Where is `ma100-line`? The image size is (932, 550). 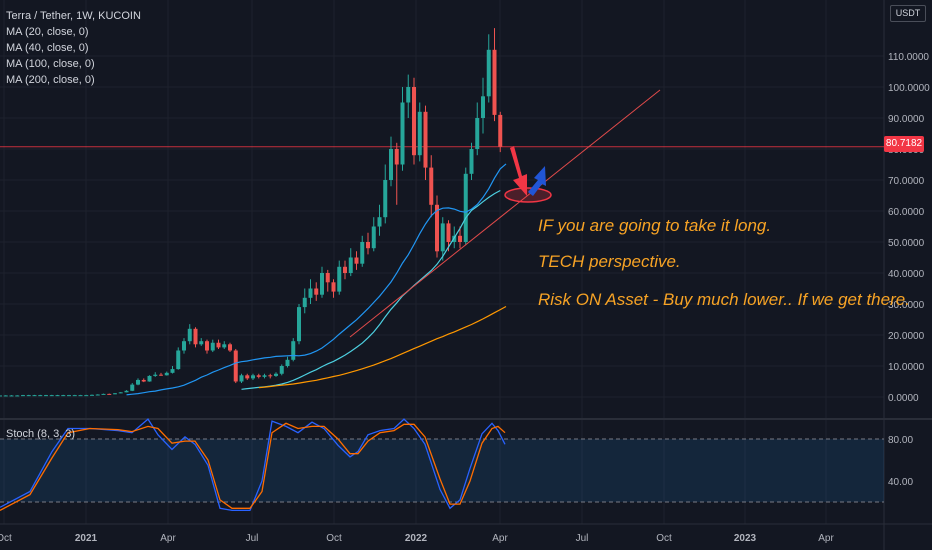
ma100-line is located at coordinates (382, 347).